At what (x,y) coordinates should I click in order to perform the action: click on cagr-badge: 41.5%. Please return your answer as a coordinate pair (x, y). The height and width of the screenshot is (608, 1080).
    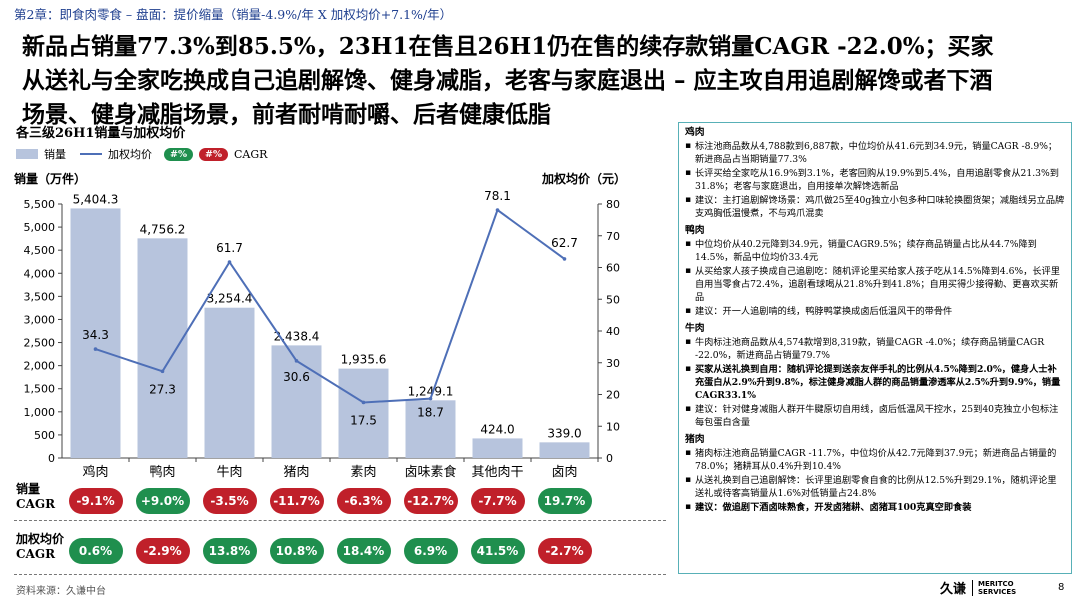
    Looking at the image, I should click on (497, 551).